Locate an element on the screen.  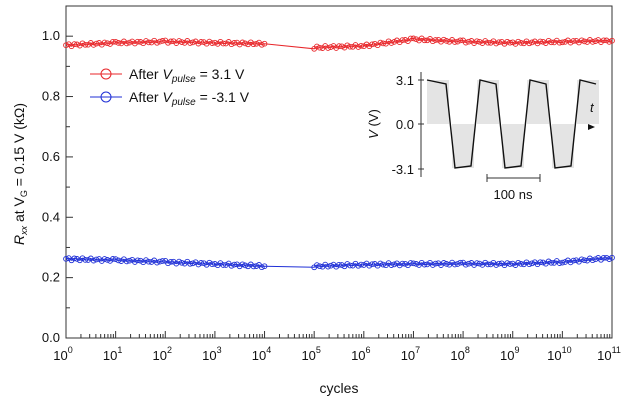
x-tick-label: 10¹⁰ is located at coordinates (559, 354).